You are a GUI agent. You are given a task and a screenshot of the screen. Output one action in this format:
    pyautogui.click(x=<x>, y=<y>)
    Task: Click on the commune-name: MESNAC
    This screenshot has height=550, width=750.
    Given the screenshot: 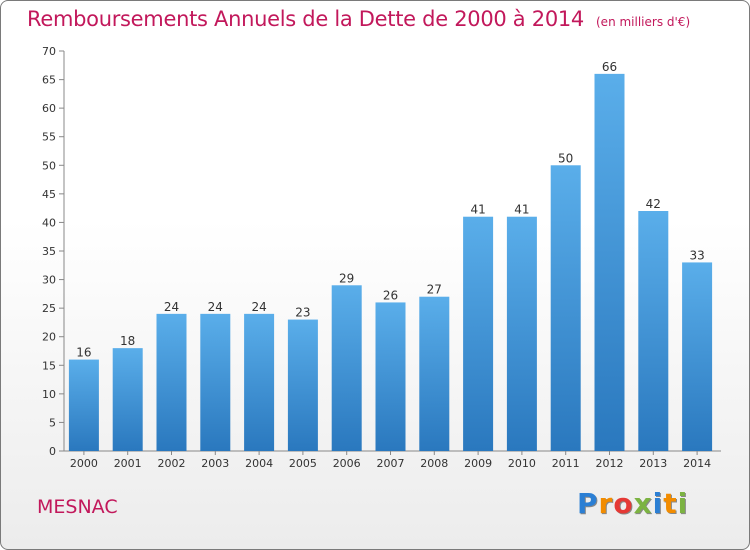 What is the action you would take?
    pyautogui.click(x=77, y=507)
    